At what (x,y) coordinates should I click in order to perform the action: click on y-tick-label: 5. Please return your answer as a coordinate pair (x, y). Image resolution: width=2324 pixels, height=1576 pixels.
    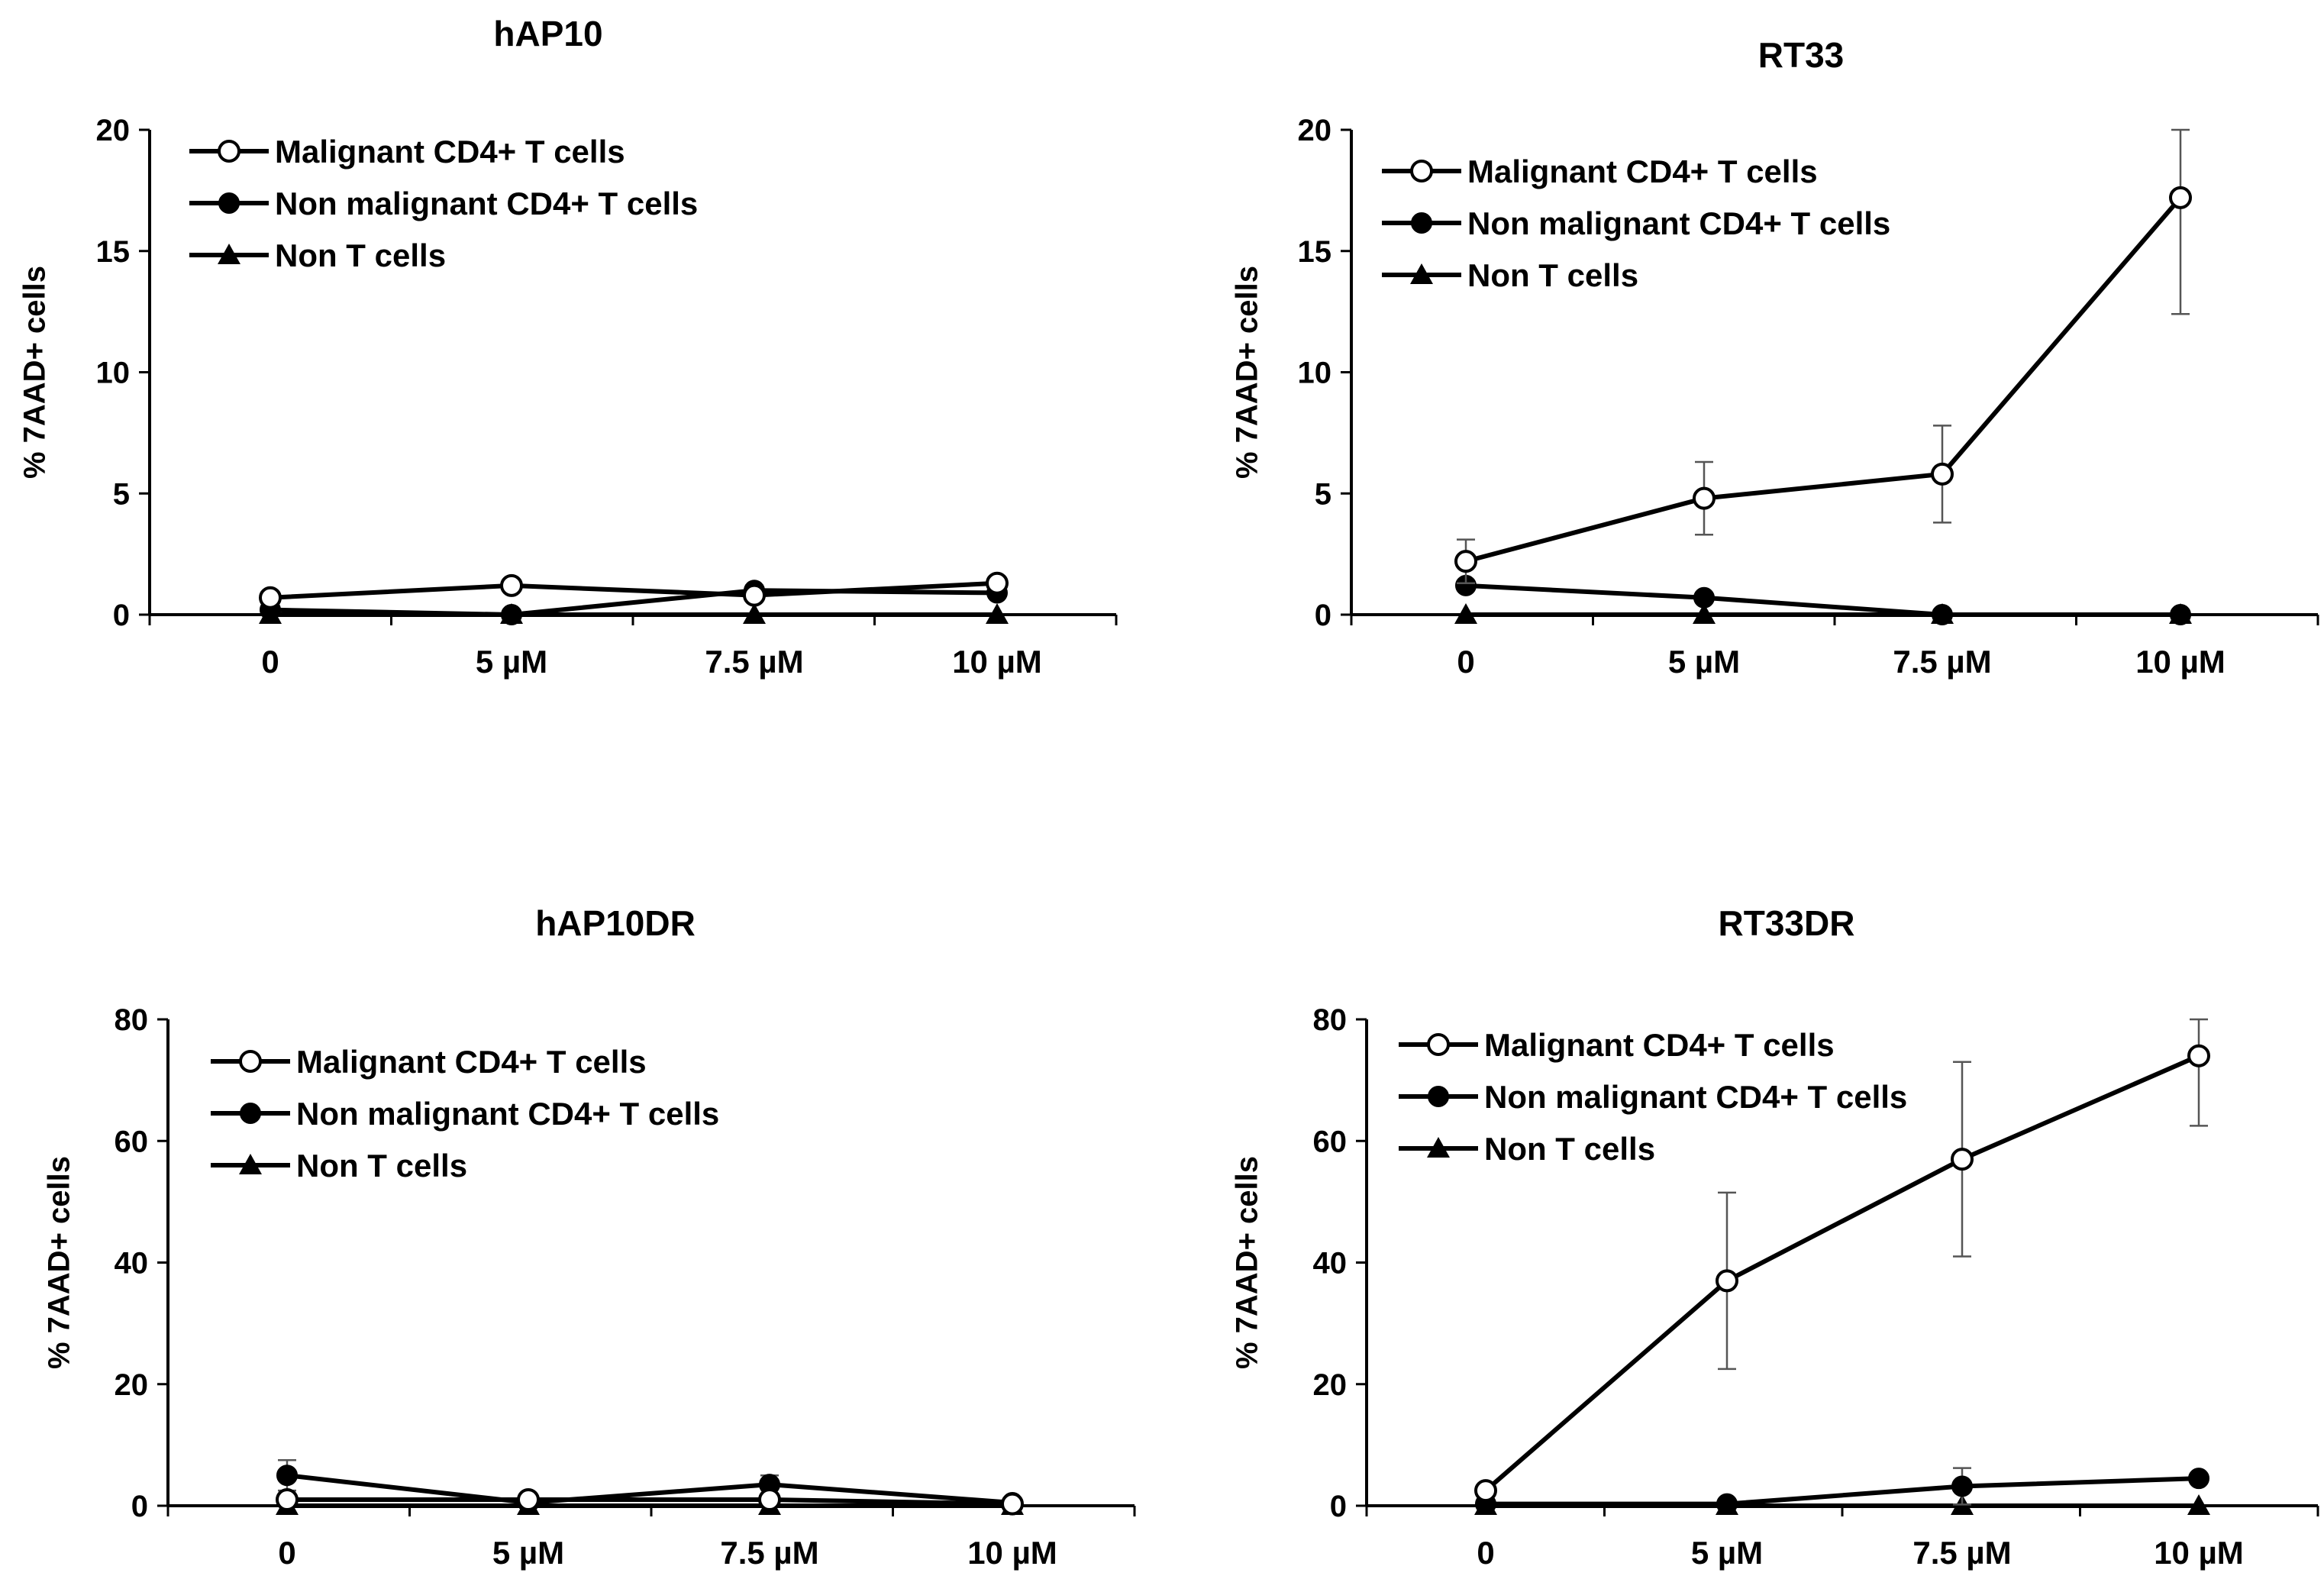
    Looking at the image, I should click on (122, 494).